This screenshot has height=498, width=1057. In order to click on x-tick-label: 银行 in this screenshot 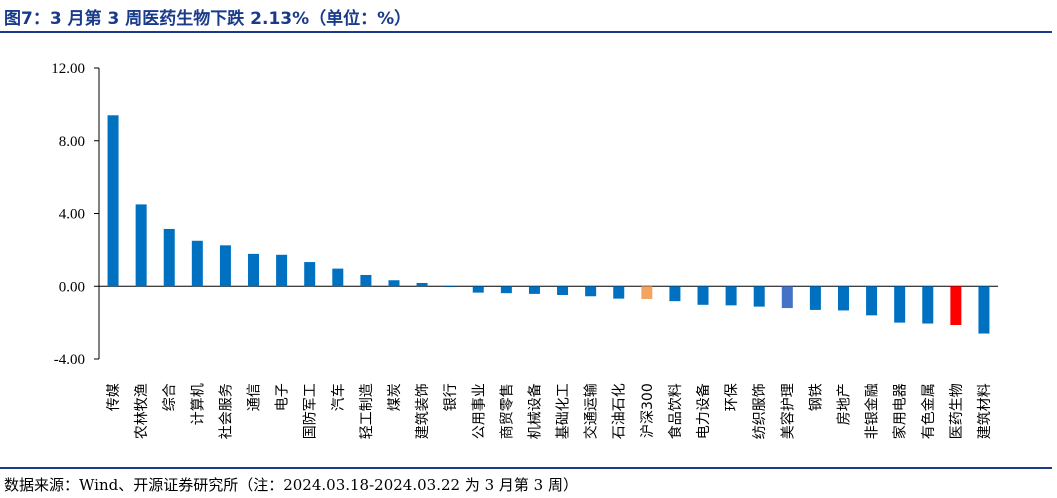, I will do `click(451, 397)`.